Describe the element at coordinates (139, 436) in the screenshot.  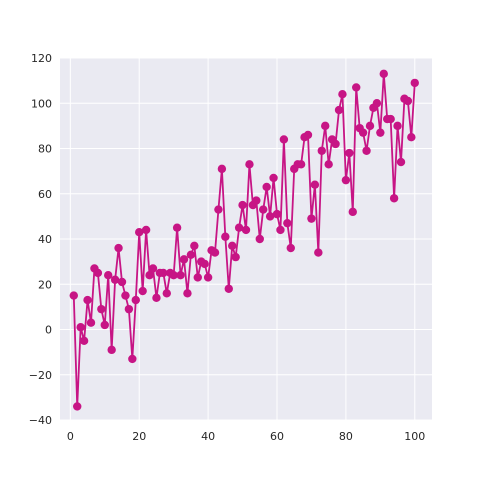
I see `x-tick-label: 20` at that location.